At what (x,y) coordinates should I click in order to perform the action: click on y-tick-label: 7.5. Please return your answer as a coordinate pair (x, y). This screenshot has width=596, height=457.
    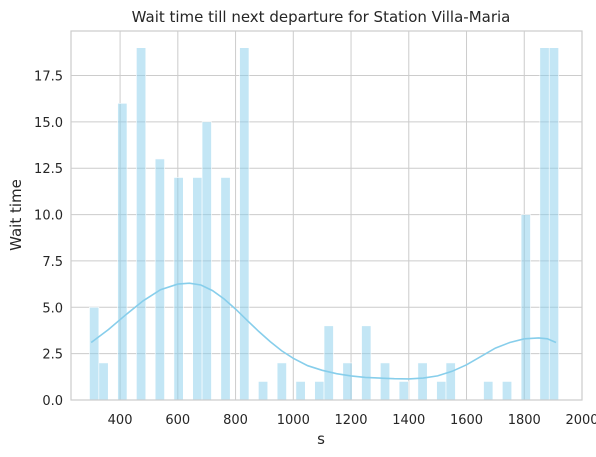
    Looking at the image, I should click on (52, 262).